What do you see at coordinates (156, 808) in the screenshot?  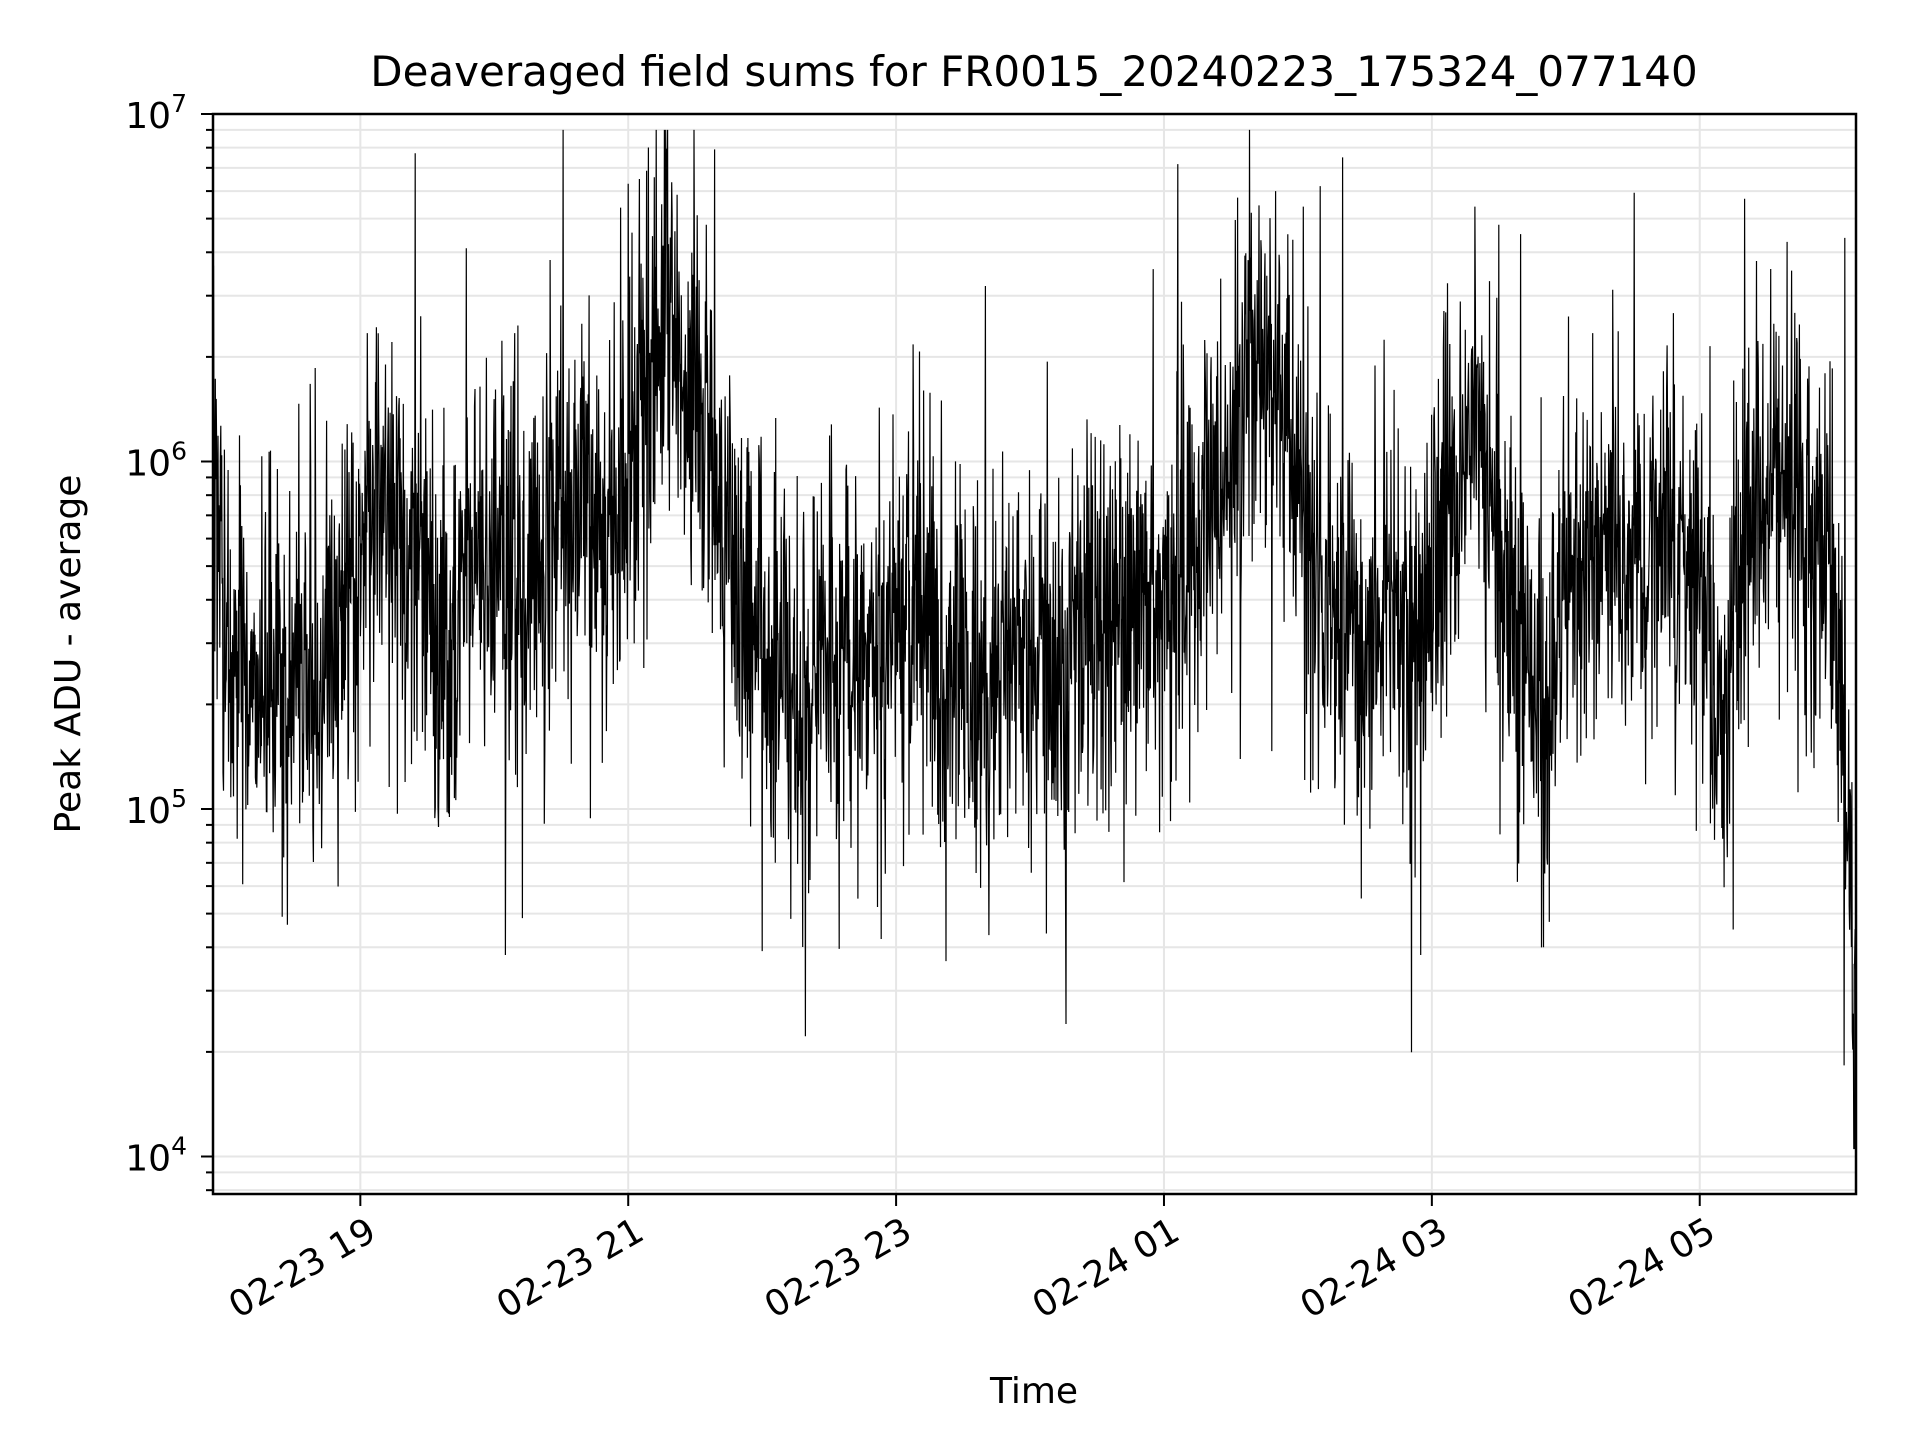 I see `y-tick-label: 10⁵` at bounding box center [156, 808].